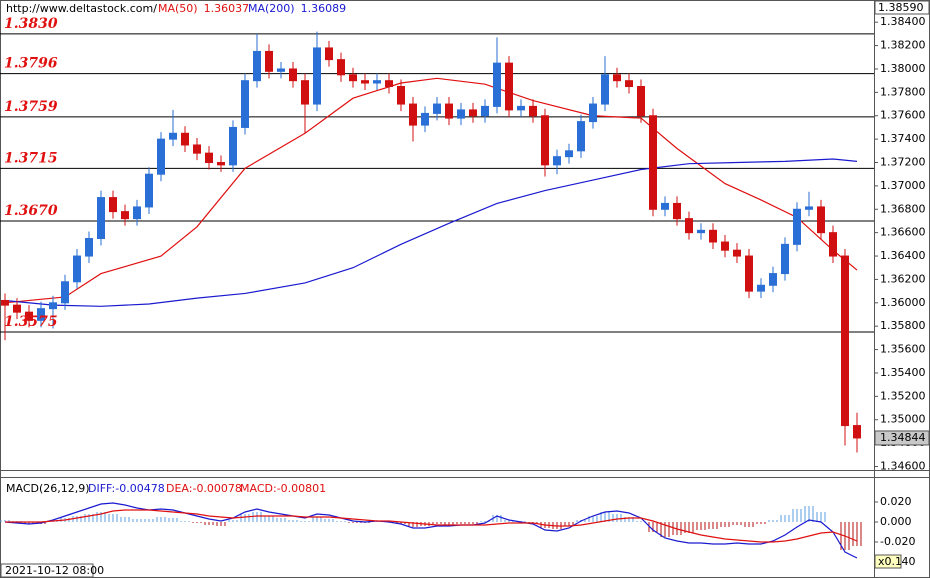 Image resolution: width=930 pixels, height=578 pixels. I want to click on macd-line, so click(431, 526).